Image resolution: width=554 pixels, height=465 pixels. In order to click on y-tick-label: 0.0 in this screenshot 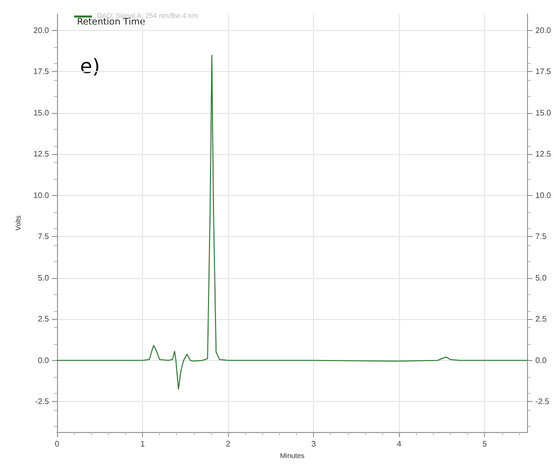, I will do `click(44, 360)`.